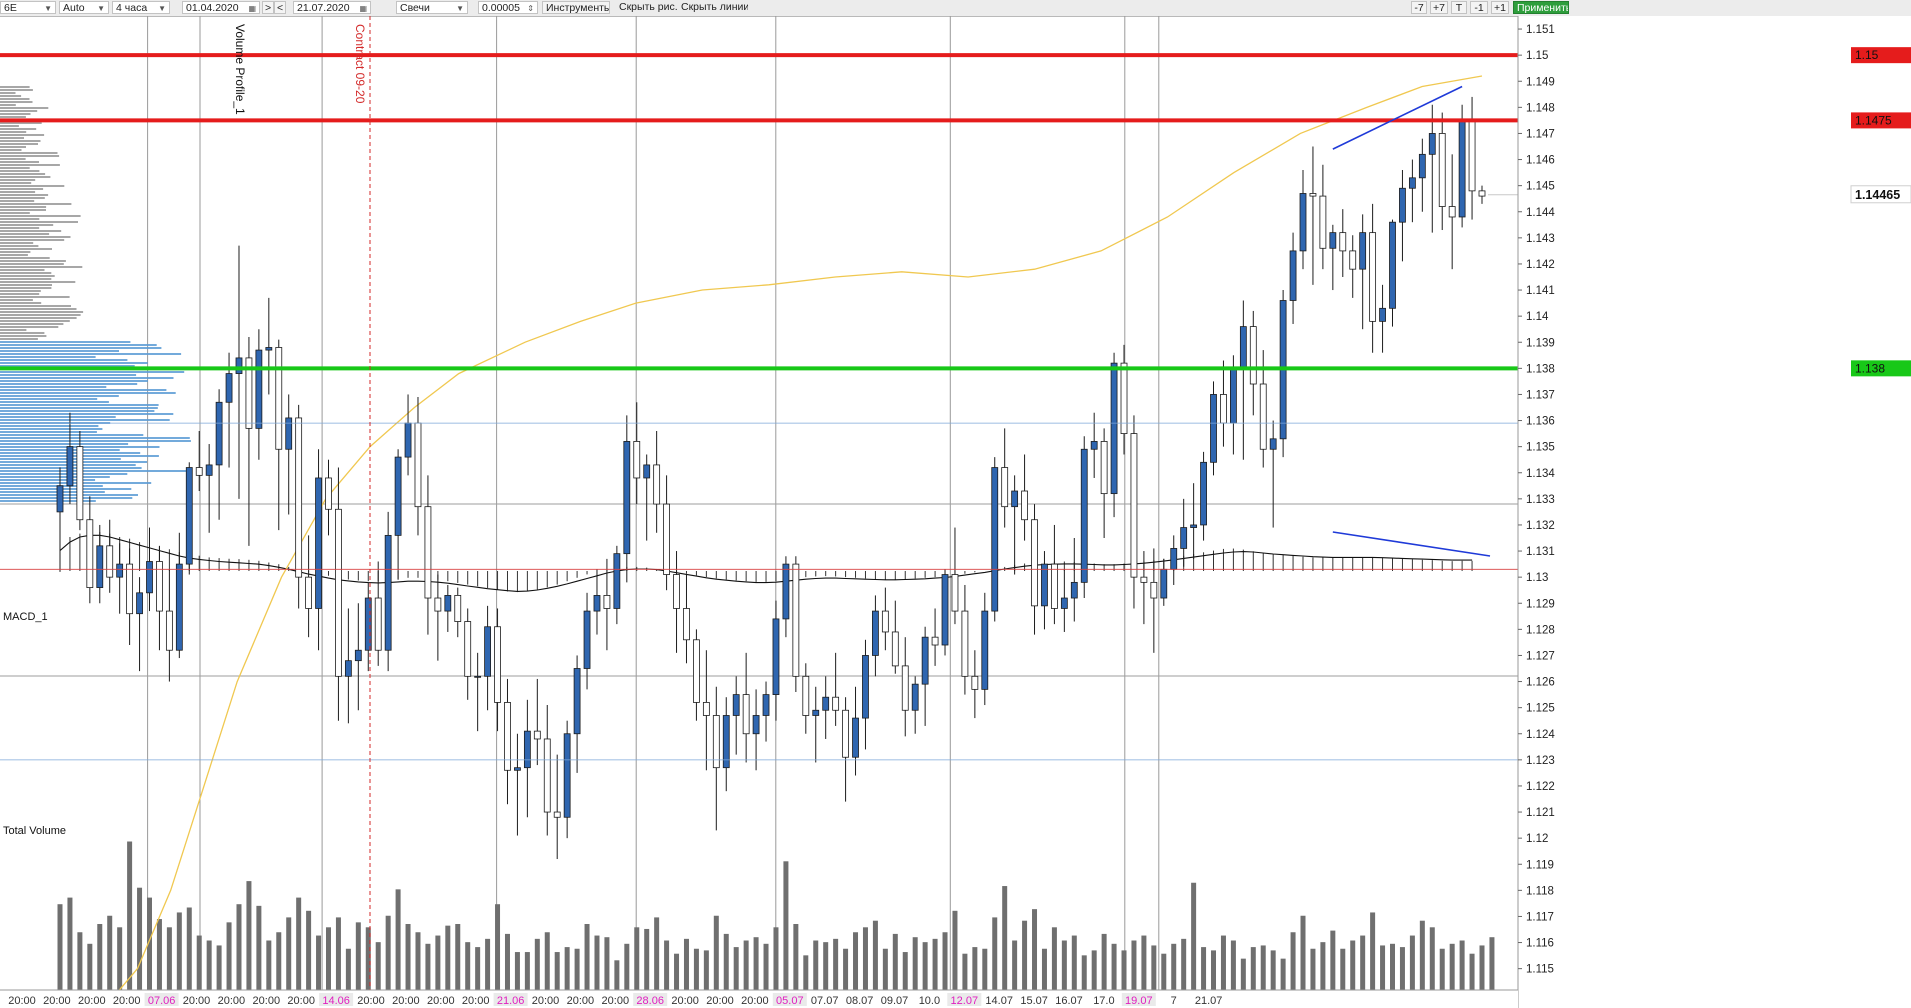 This screenshot has height=1008, width=1911. What do you see at coordinates (713, 7) in the screenshot?
I see `hide-lines-button: Скрыть линии` at bounding box center [713, 7].